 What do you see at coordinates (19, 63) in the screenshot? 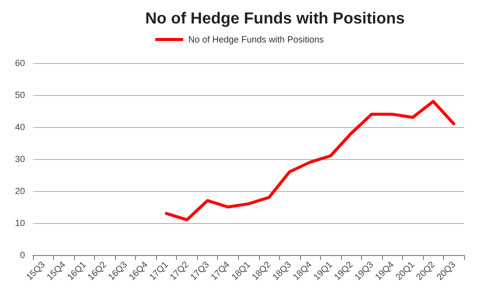
I see `y-tick-label: 60` at bounding box center [19, 63].